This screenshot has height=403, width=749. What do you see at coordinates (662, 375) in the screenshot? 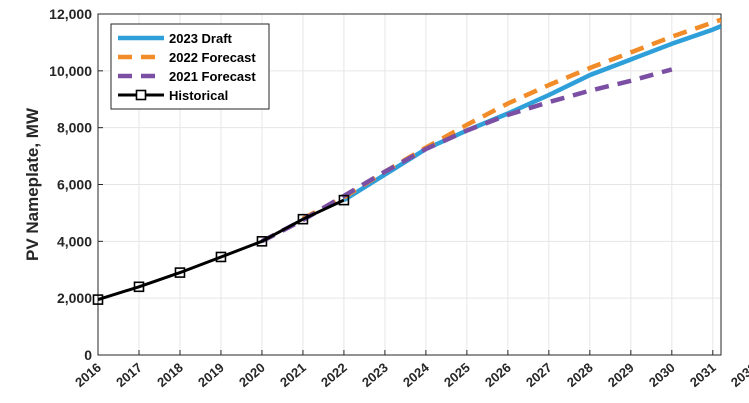
I see `x-tick-label: 2030` at bounding box center [662, 375].